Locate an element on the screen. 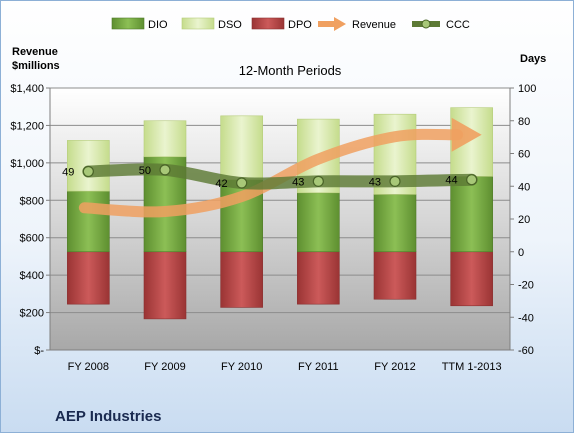 The width and height of the screenshot is (574, 433). ccc-line is located at coordinates (280, 176).